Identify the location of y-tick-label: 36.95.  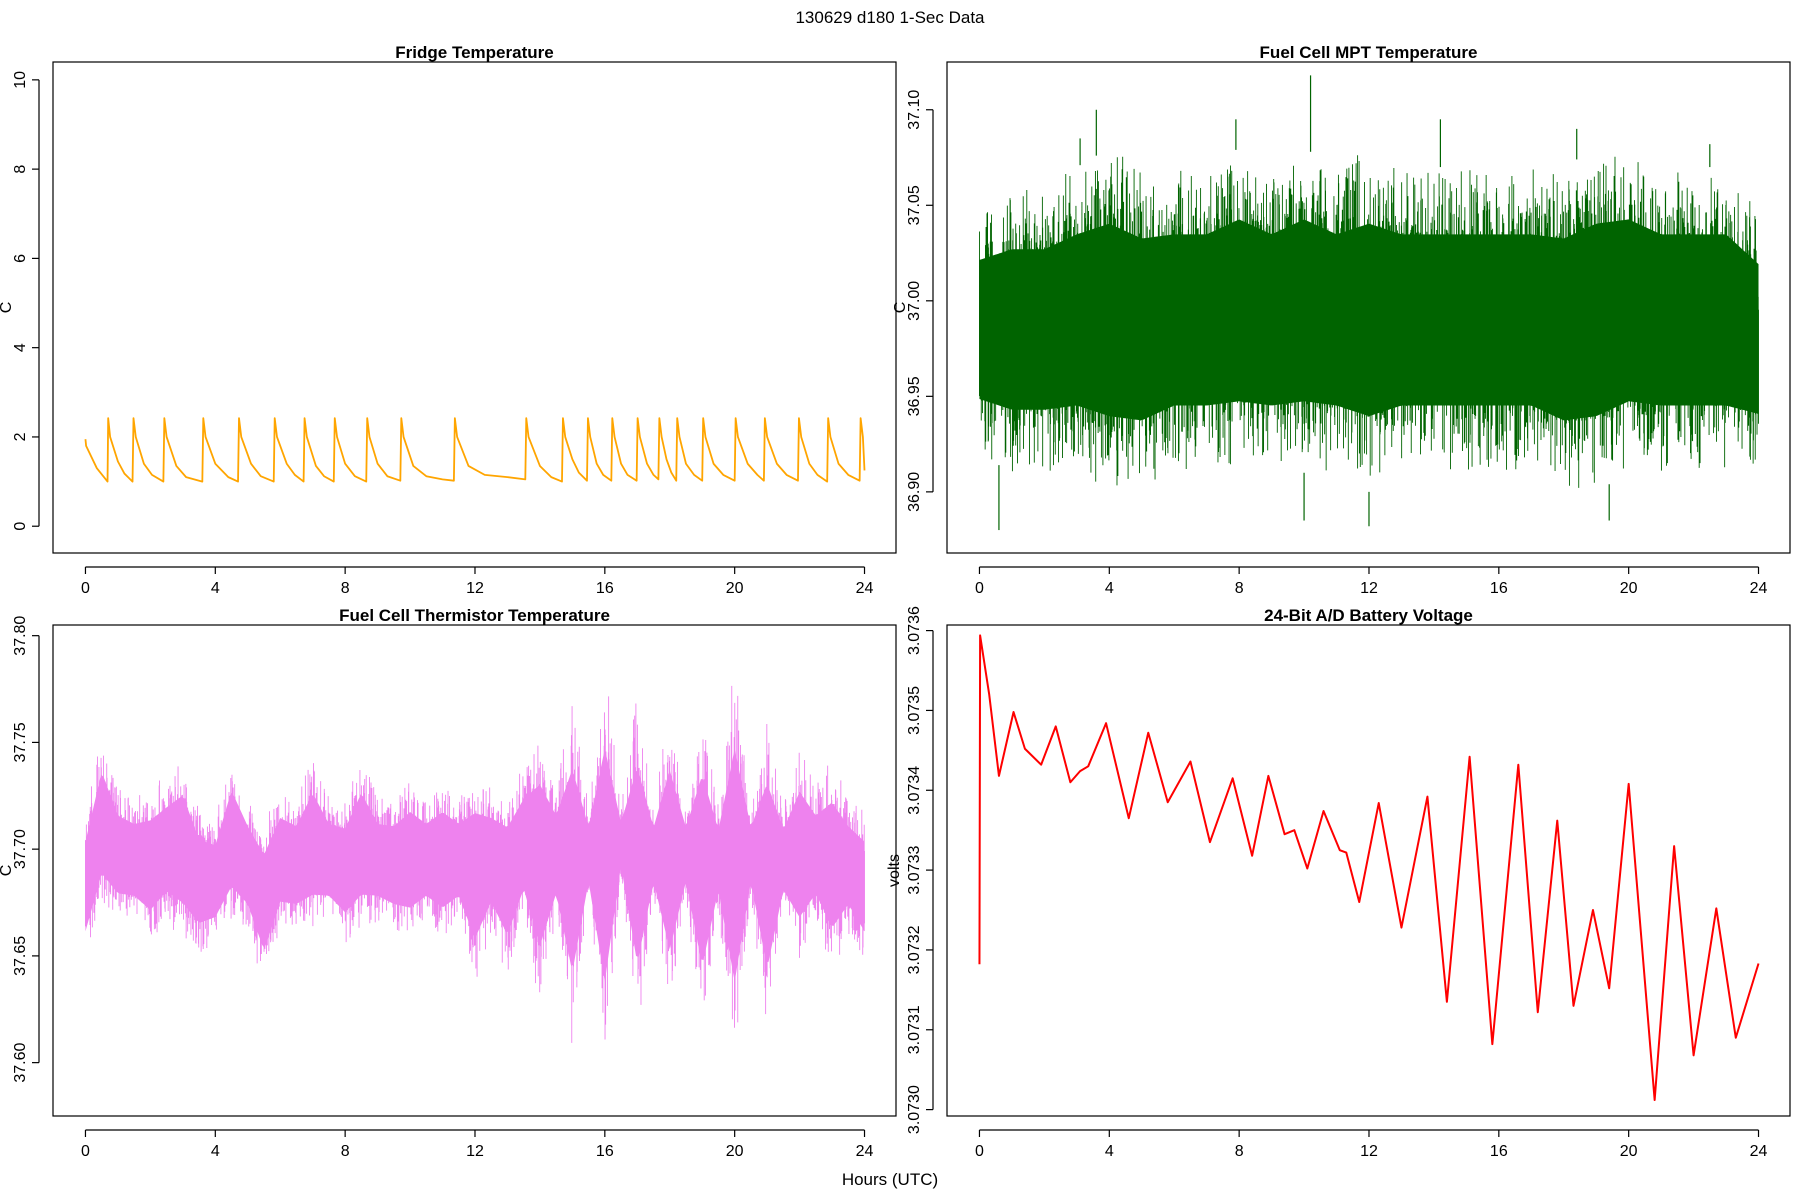
(914, 396).